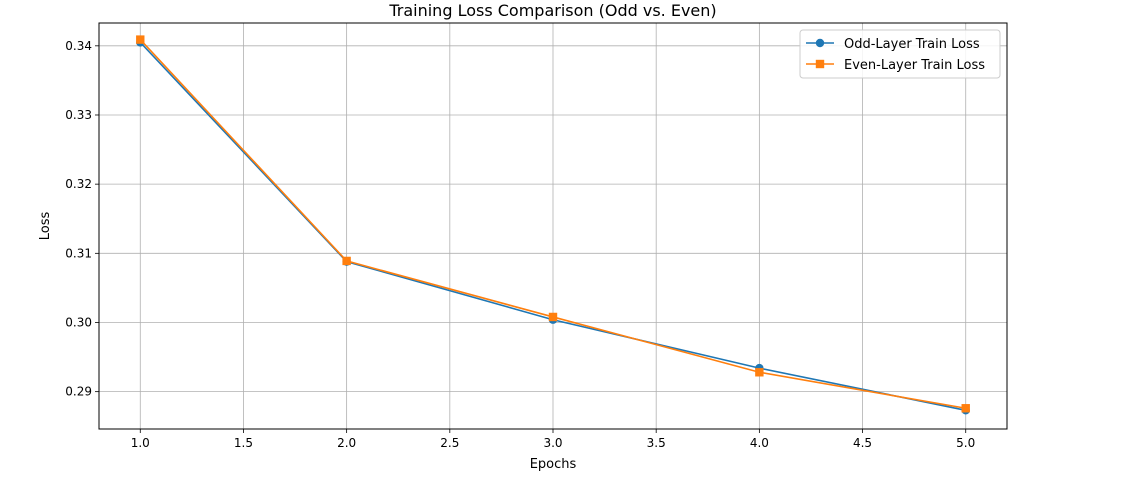 This screenshot has width=1130, height=489. Describe the element at coordinates (862, 443) in the screenshot. I see `x-tick-label: 4.5` at that location.